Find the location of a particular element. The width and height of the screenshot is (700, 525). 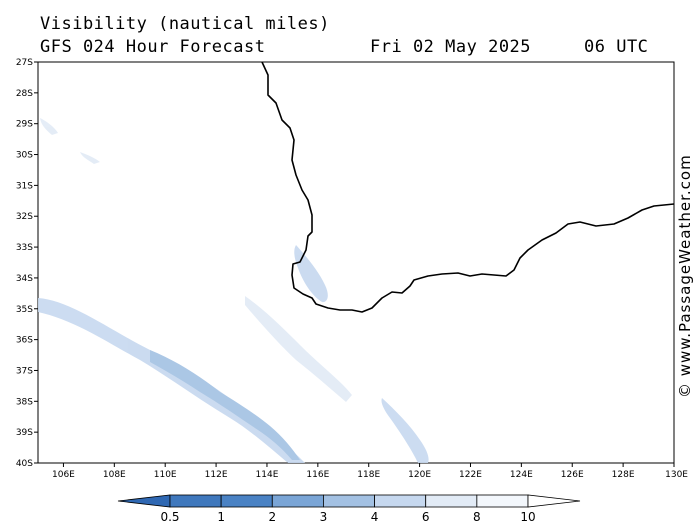

lat-label: 39S is located at coordinates (24, 433).